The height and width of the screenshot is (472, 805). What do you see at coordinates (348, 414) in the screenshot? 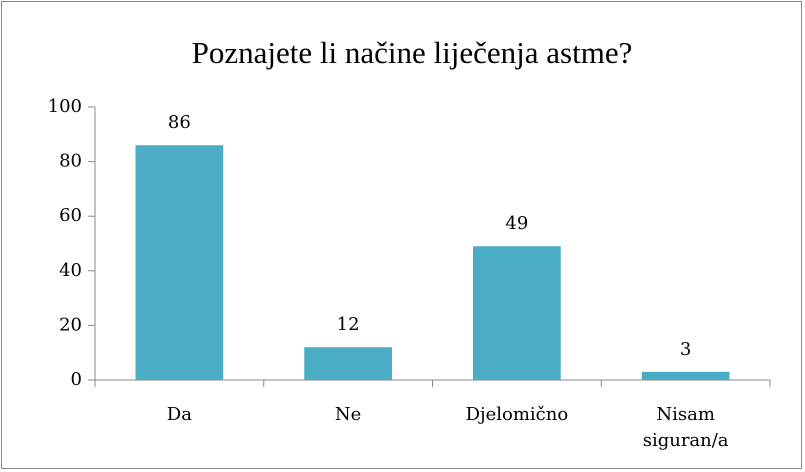
I see `x-tick-label: Ne` at bounding box center [348, 414].